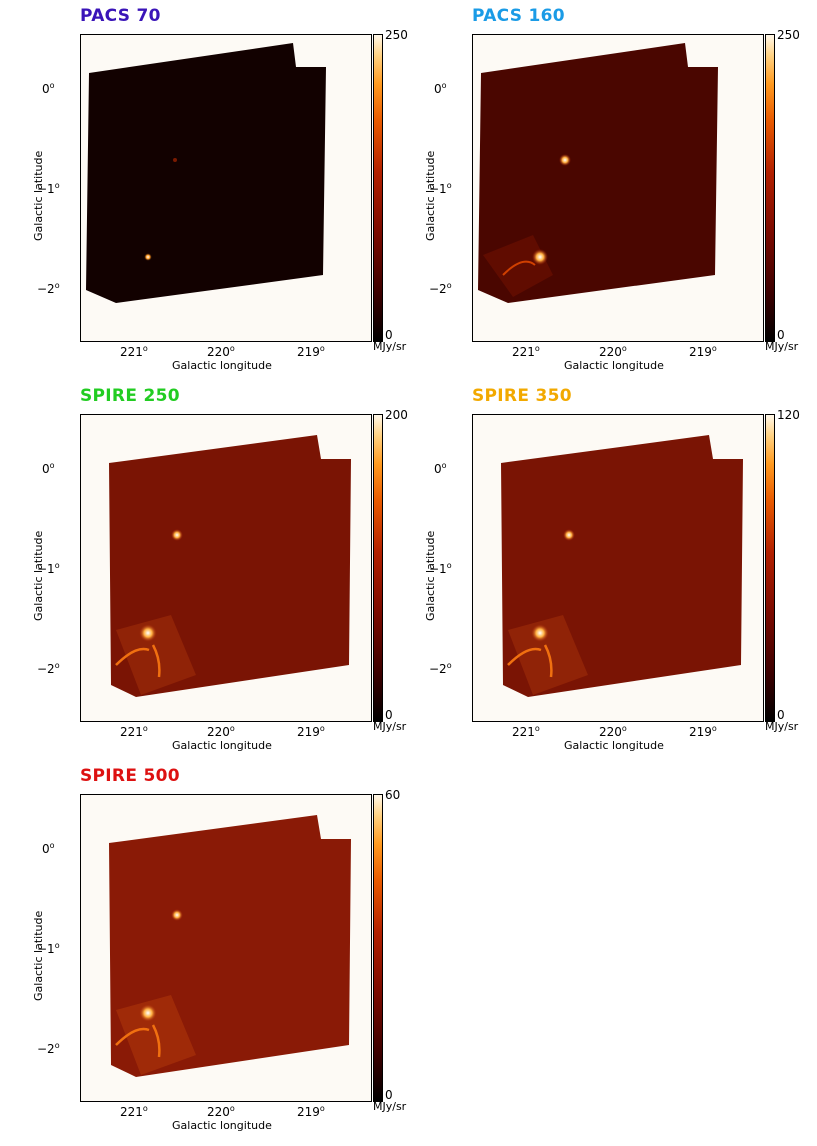  What do you see at coordinates (130, 776) in the screenshot?
I see `panel-title: SPIRE 500` at bounding box center [130, 776].